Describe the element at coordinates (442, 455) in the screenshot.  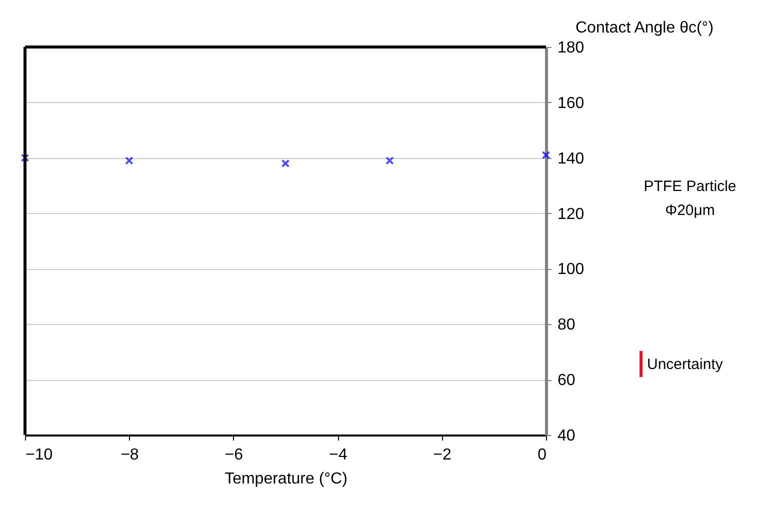
I see `x-tick-label: −2` at that location.